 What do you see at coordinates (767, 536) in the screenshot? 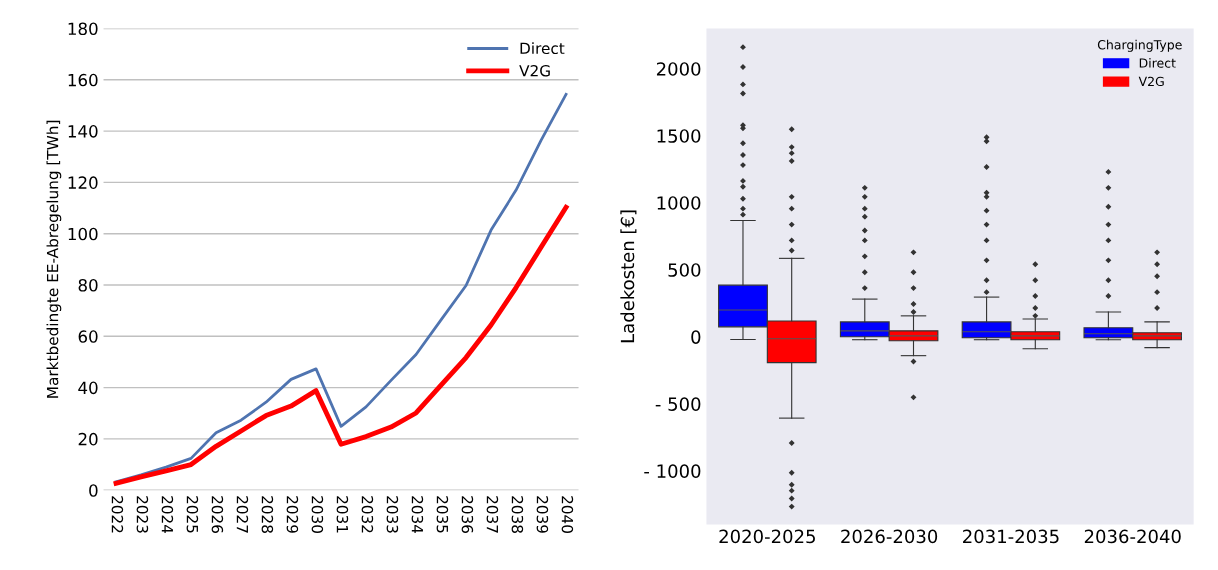
I see `x-tick-label: 2020-2025` at bounding box center [767, 536].